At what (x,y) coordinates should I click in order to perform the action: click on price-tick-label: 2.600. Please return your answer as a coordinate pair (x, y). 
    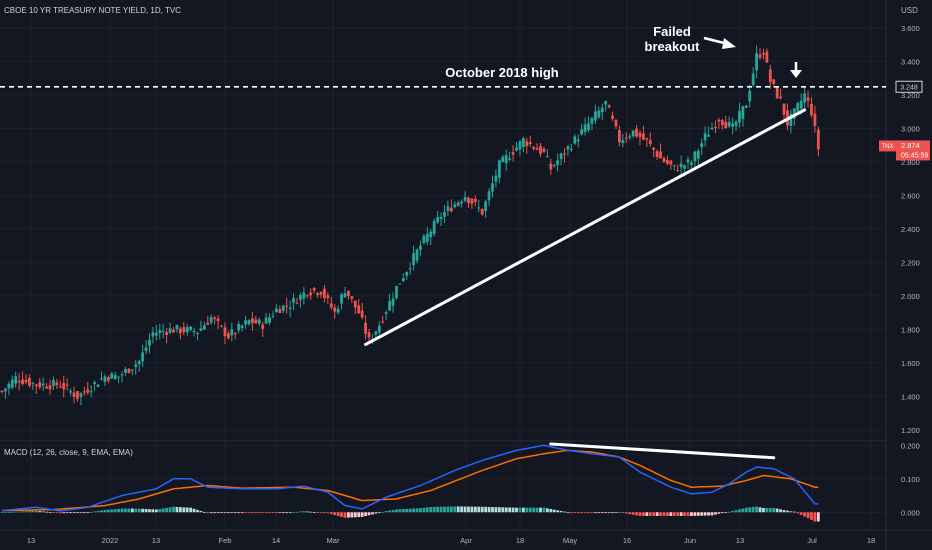
    Looking at the image, I should click on (910, 195).